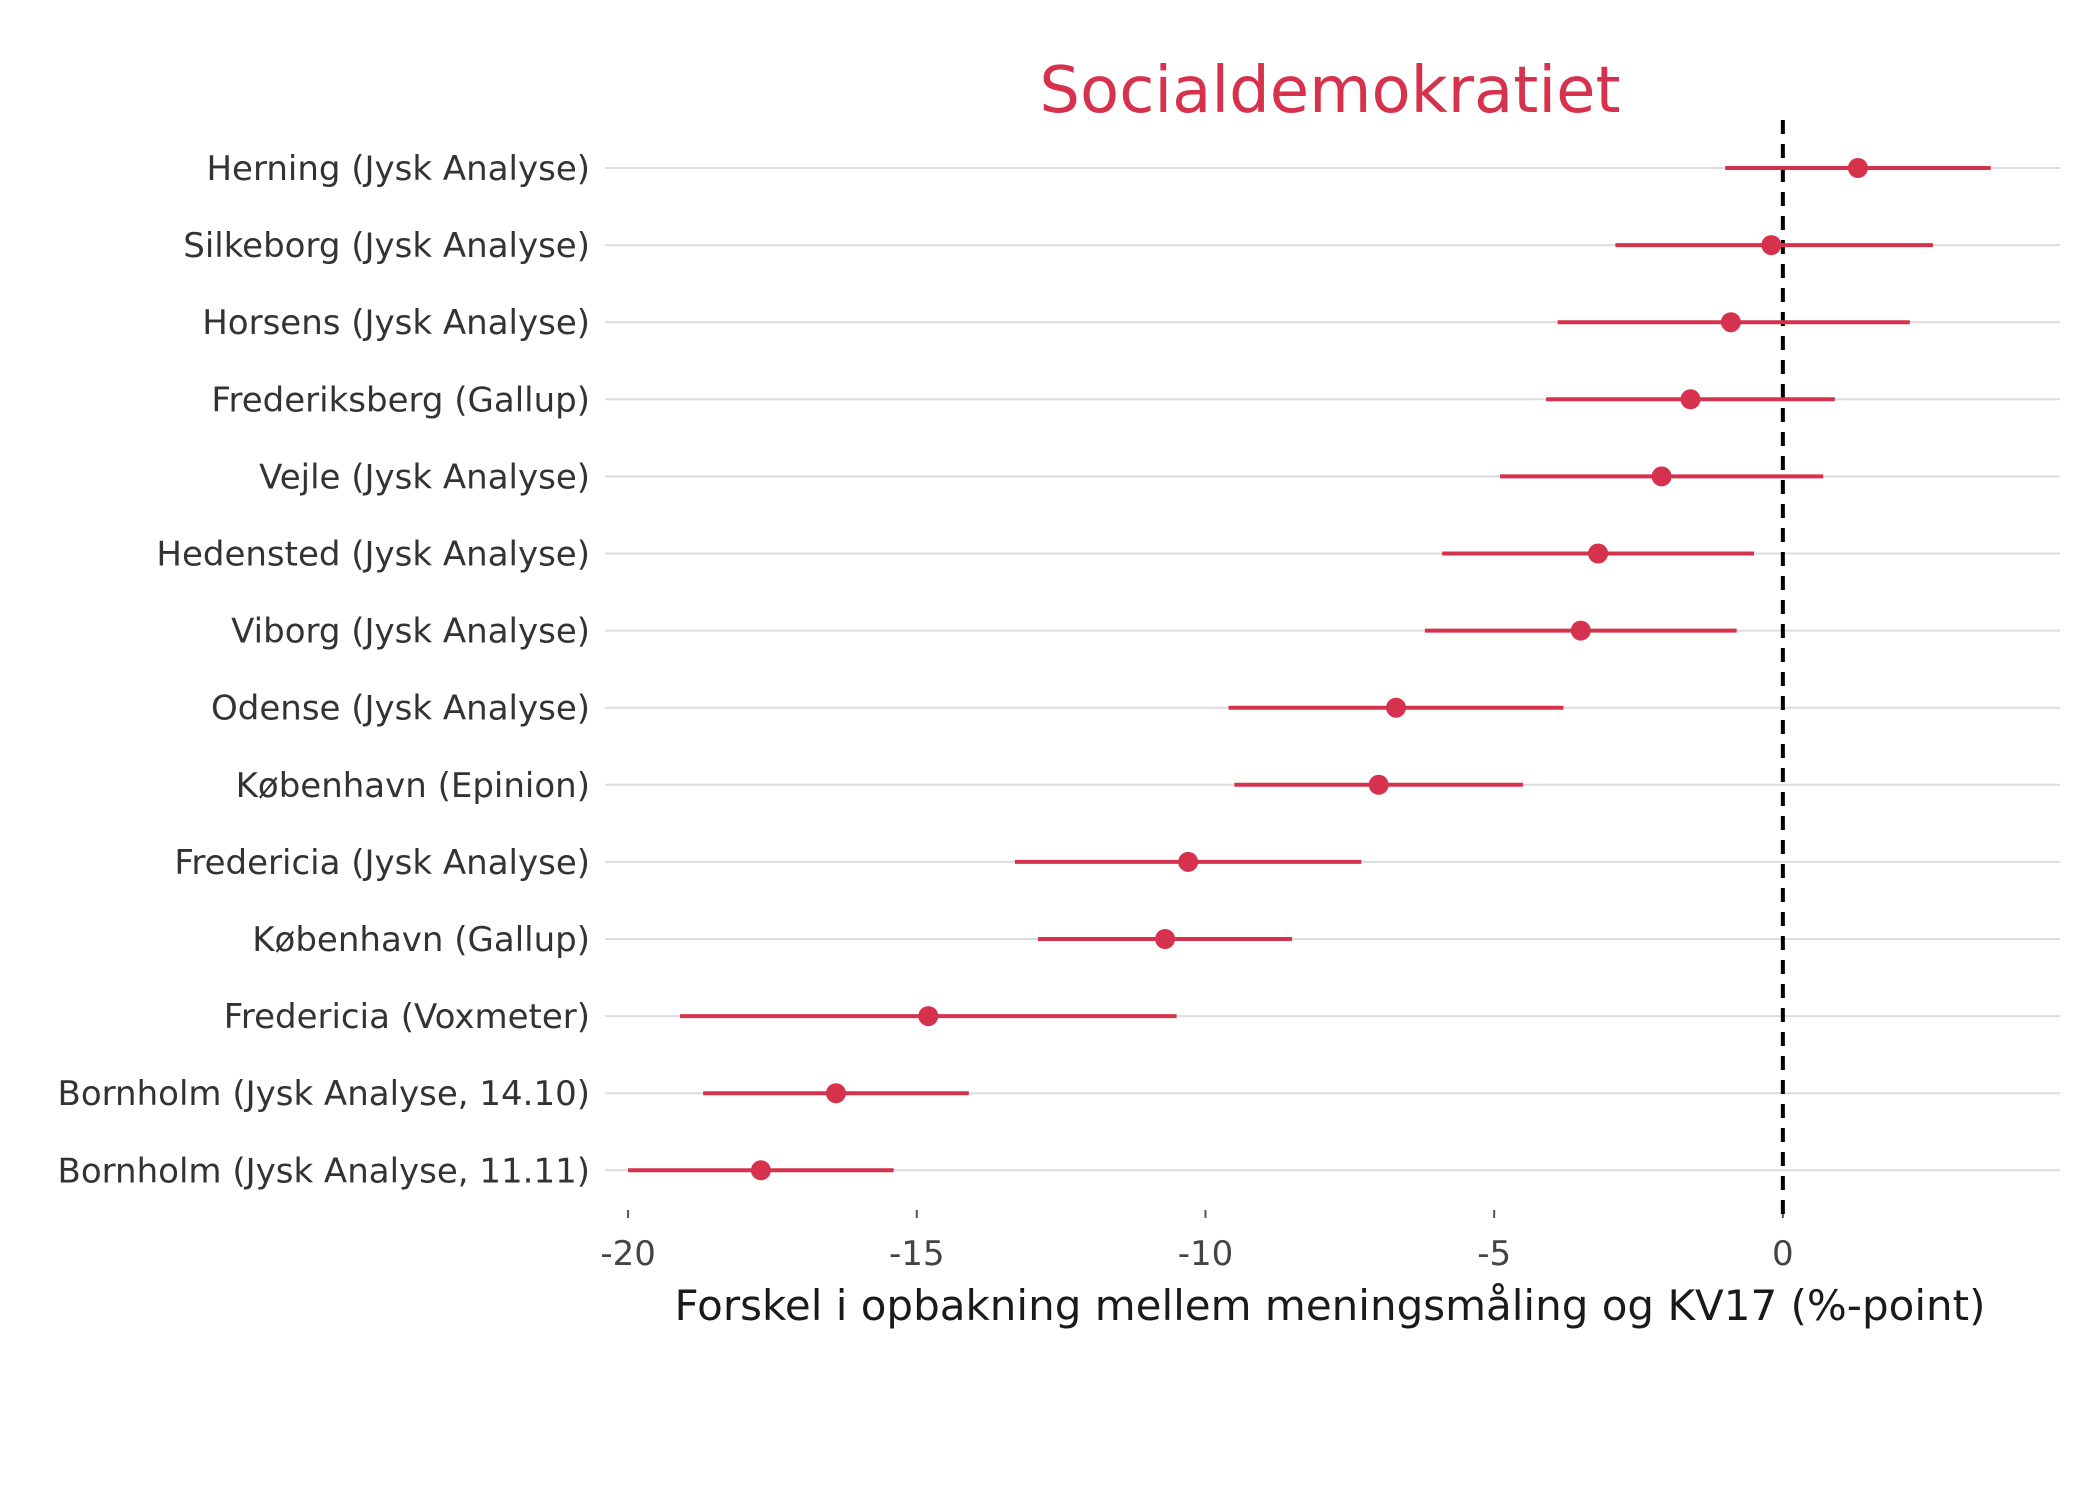 This screenshot has width=2100, height=1500. I want to click on category-label: Fredericia (Jysk Analyse), so click(382, 863).